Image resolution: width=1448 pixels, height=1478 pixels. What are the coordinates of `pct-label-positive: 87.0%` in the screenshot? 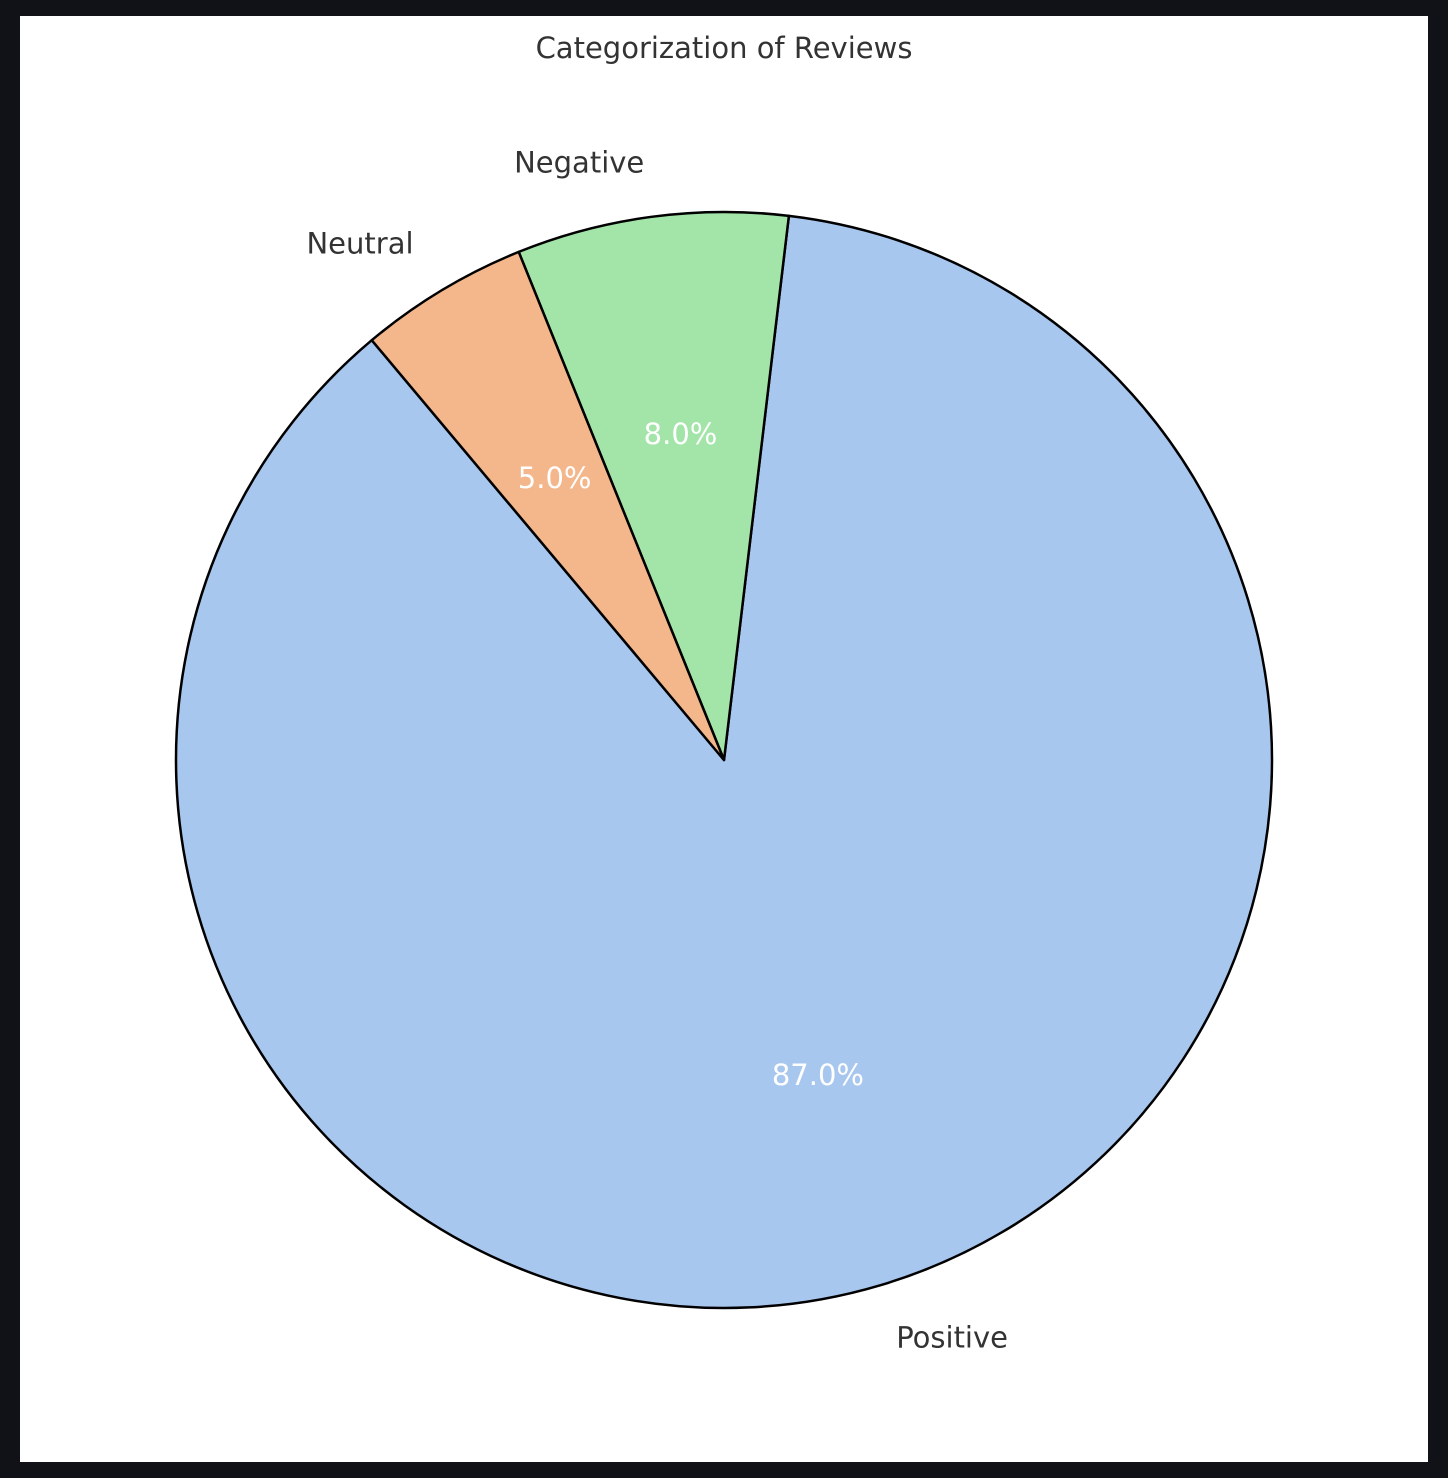 It's located at (818, 1075).